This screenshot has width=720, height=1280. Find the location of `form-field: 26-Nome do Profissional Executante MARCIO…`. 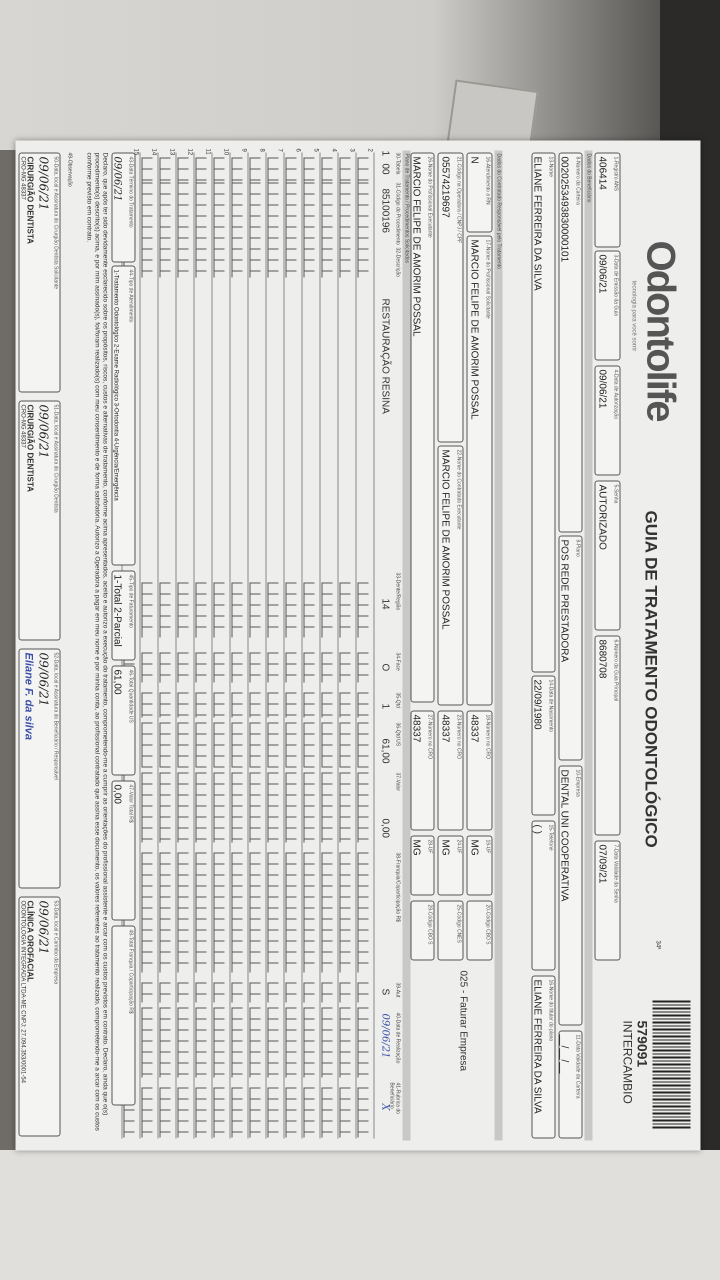

form-field: 26-Nome do Profissional Executante MARCIO… is located at coordinates (422, 427).